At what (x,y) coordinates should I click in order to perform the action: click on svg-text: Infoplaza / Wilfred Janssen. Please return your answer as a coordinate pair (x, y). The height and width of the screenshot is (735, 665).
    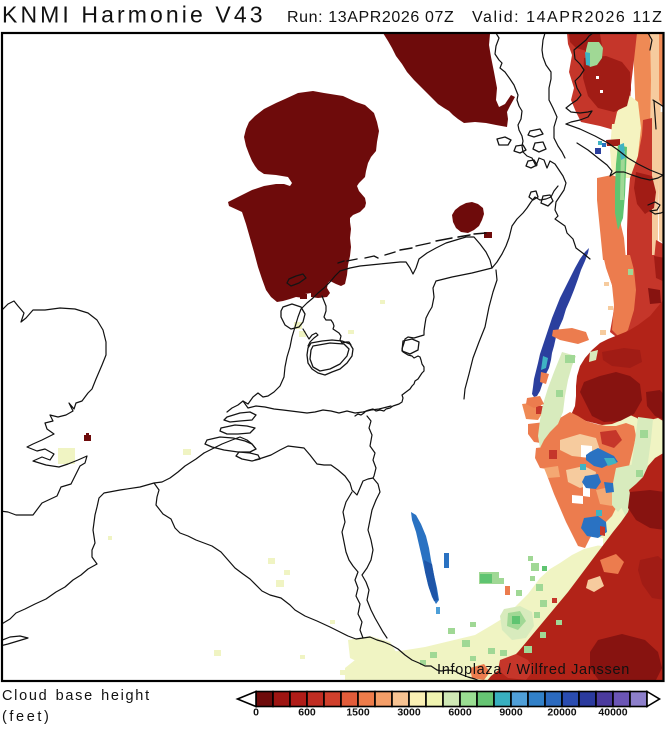
    Looking at the image, I should click on (533, 670).